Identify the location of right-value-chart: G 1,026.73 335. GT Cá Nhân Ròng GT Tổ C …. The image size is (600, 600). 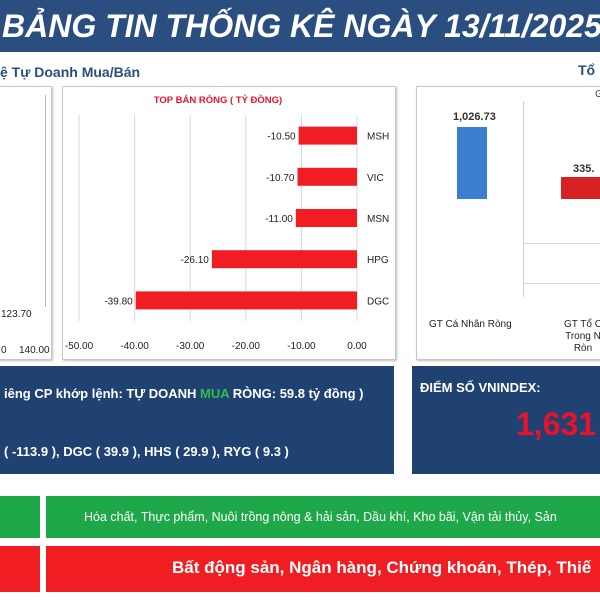
(508, 223).